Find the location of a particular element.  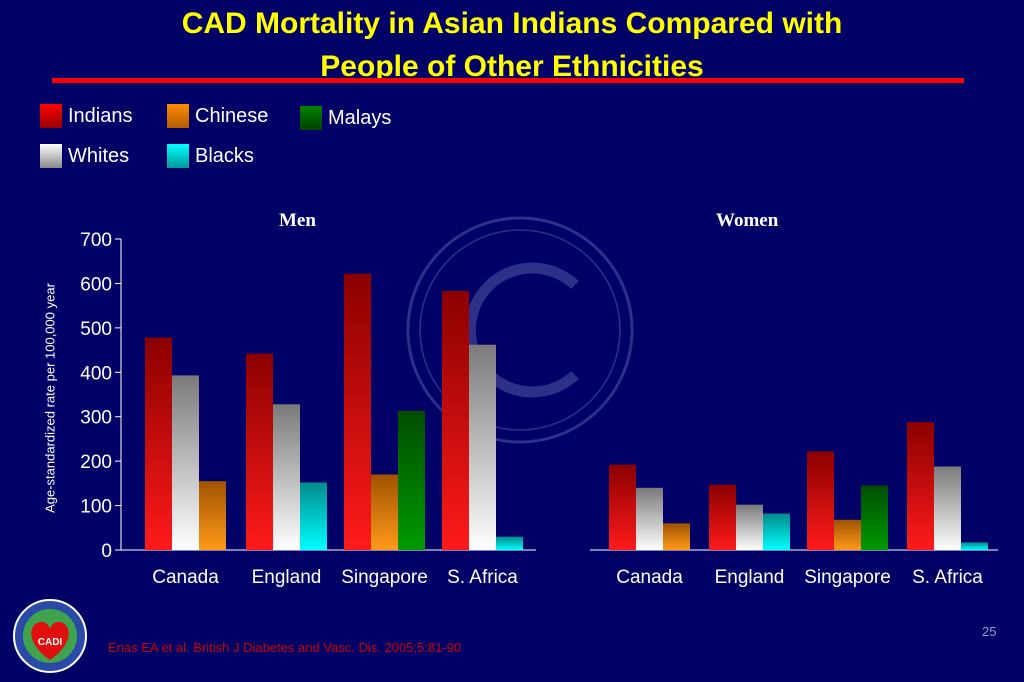

x-tick-label-women-s-africa: S. Africa is located at coordinates (947, 577).